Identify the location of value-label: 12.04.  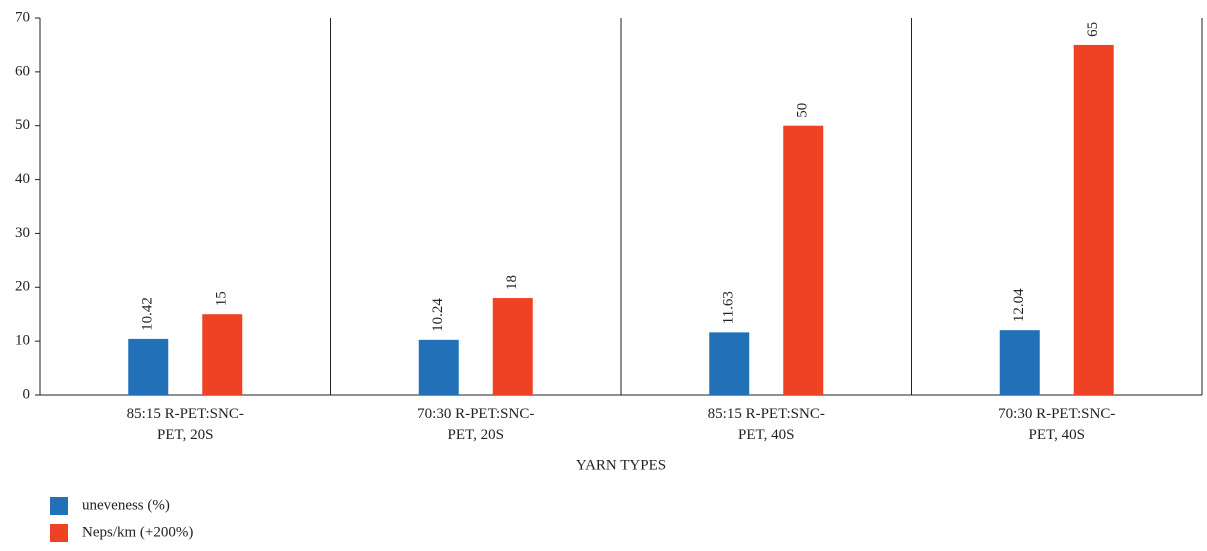
(1019, 305).